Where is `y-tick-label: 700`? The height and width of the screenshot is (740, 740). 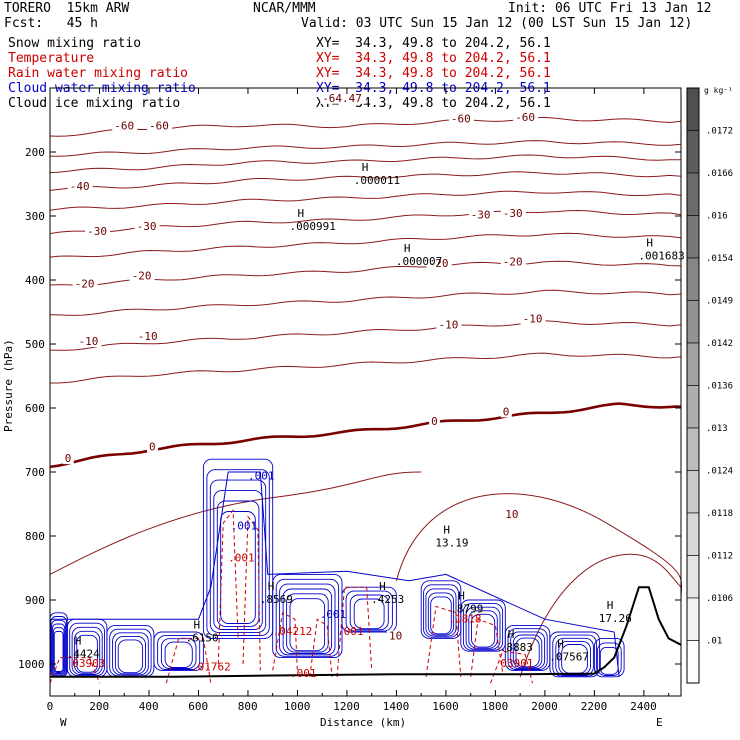
y-tick-label: 700 is located at coordinates (35, 472).